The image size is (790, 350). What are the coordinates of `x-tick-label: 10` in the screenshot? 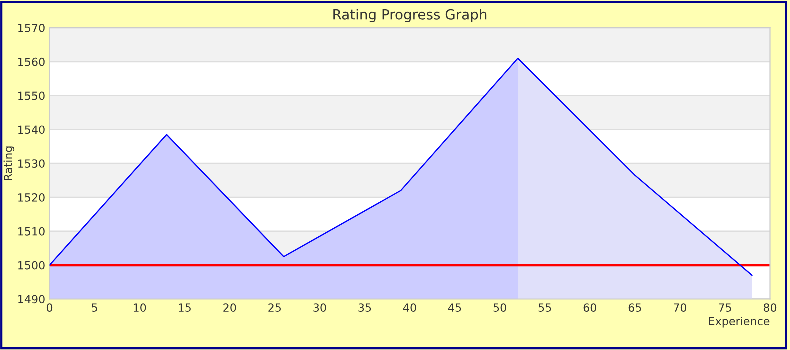 It's located at (140, 308).